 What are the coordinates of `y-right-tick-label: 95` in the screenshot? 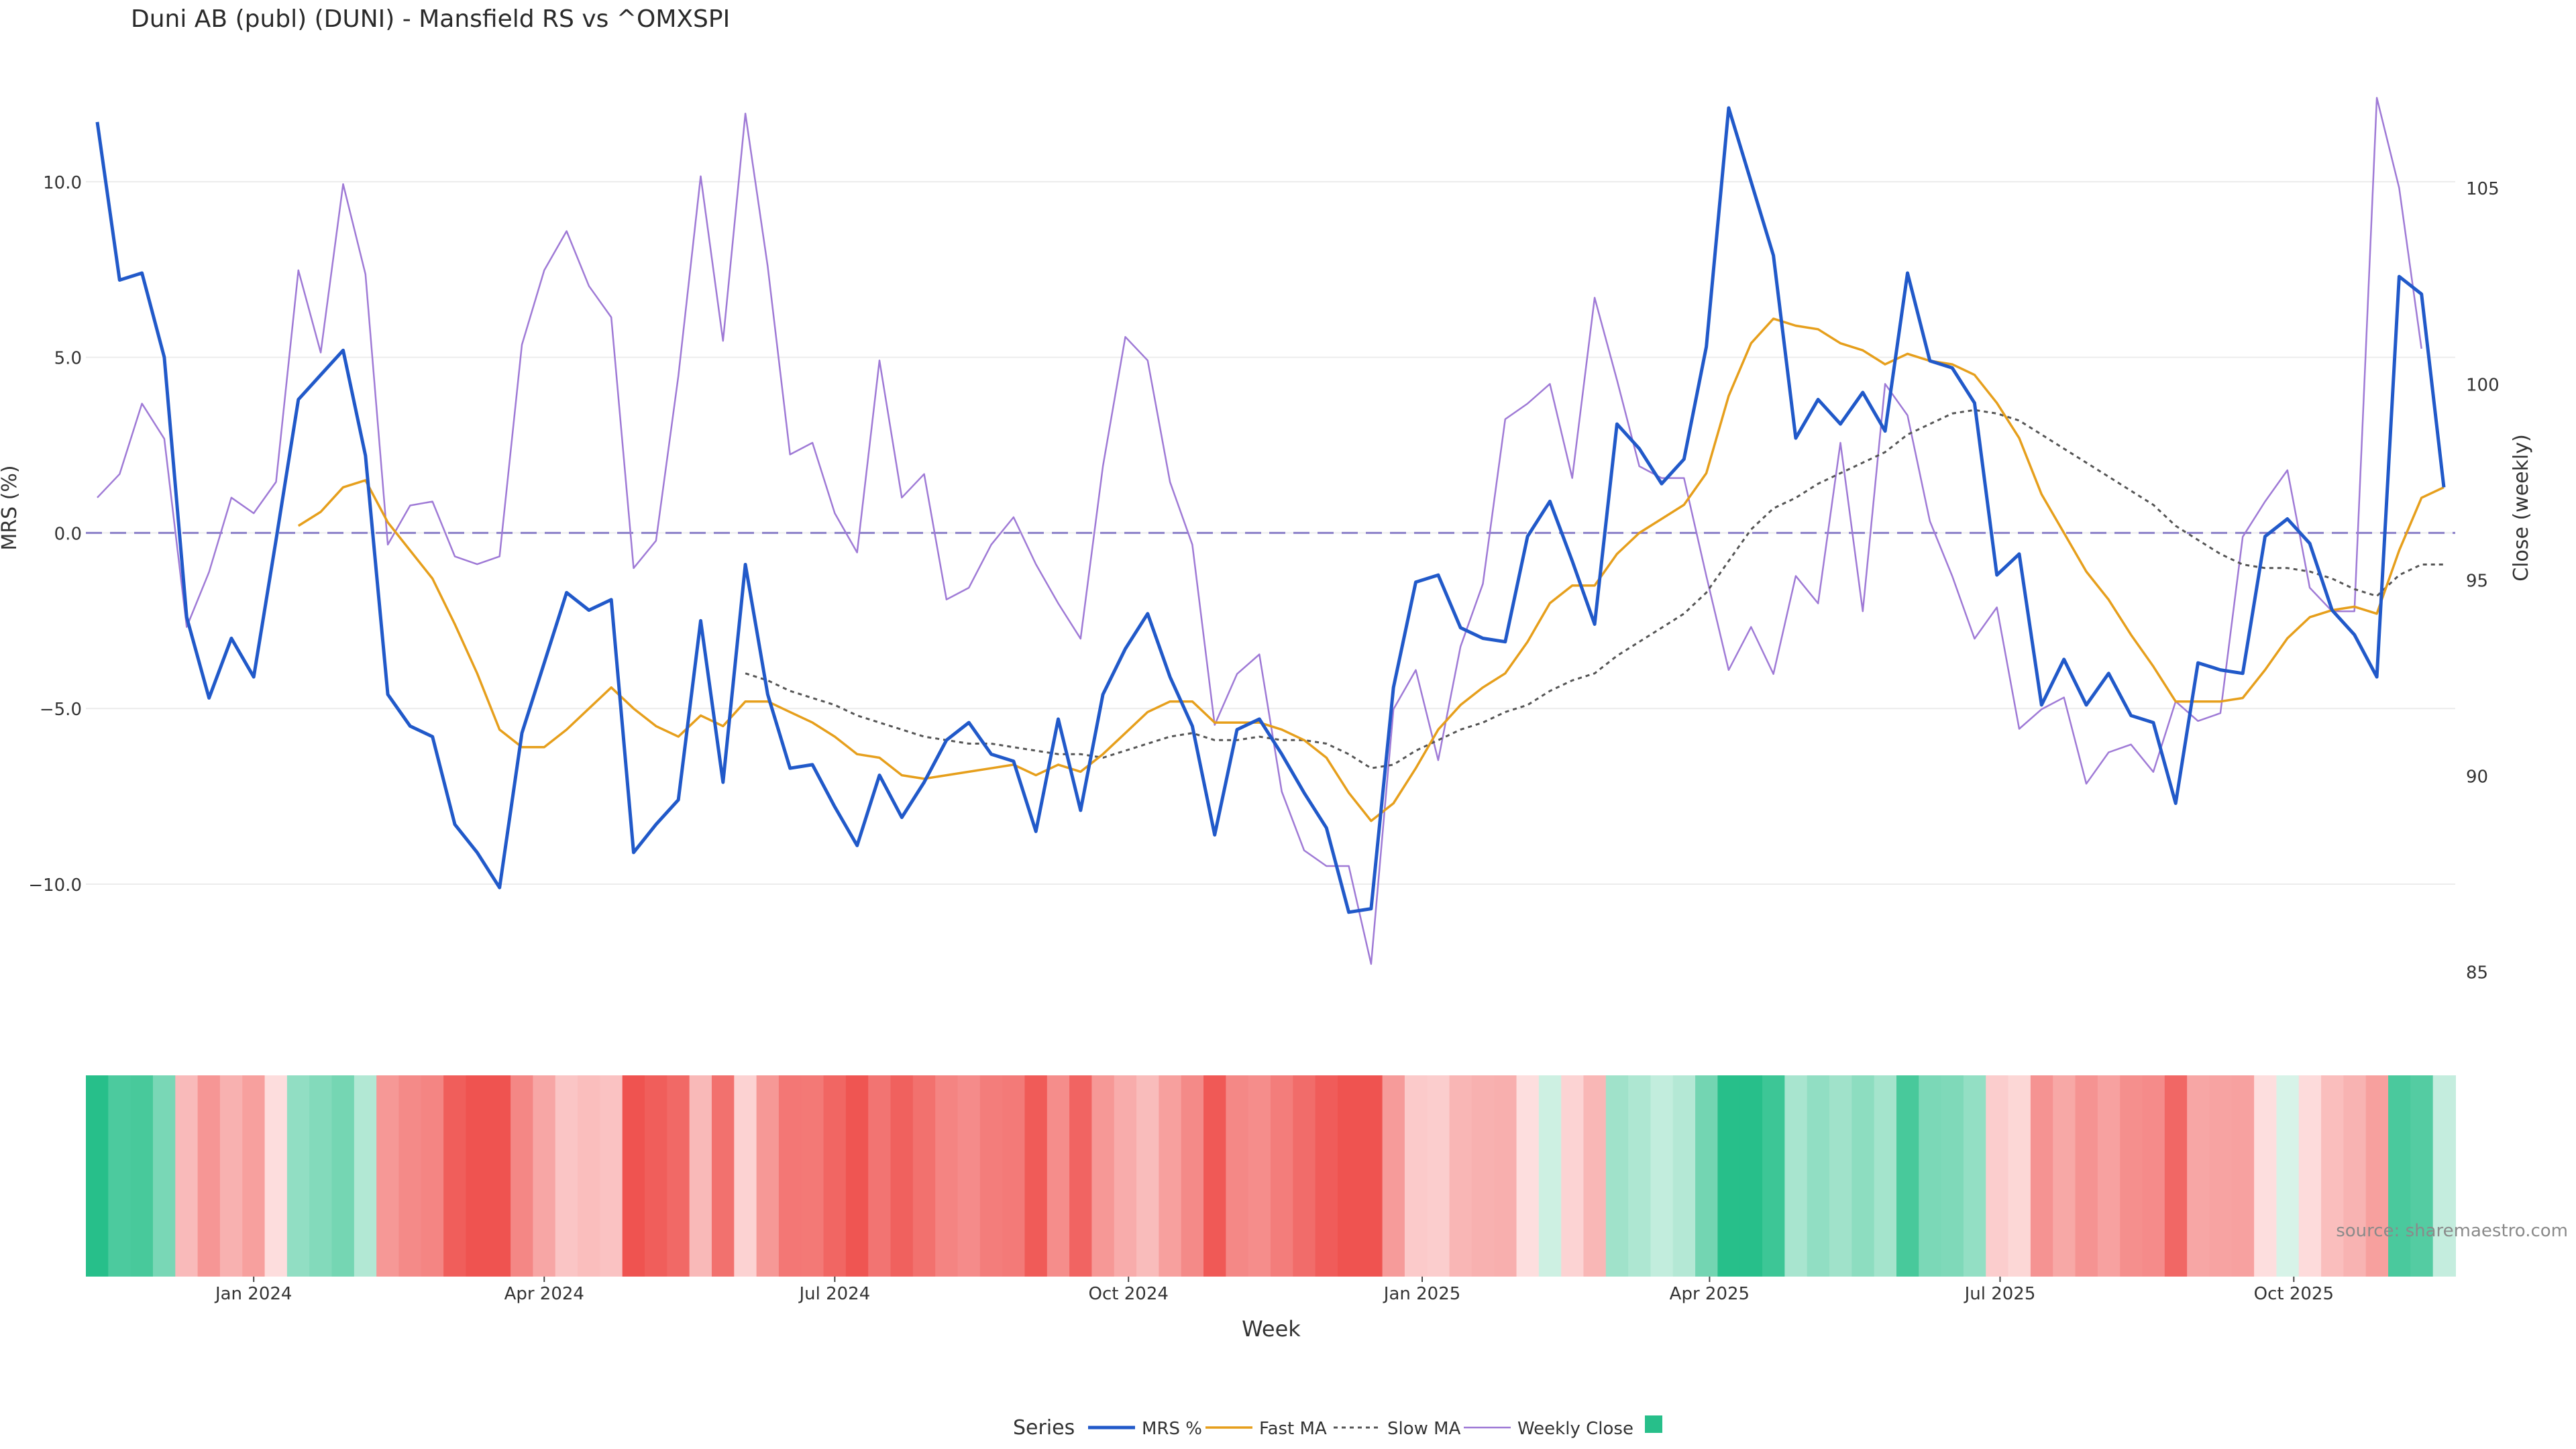 It's located at (2477, 581).